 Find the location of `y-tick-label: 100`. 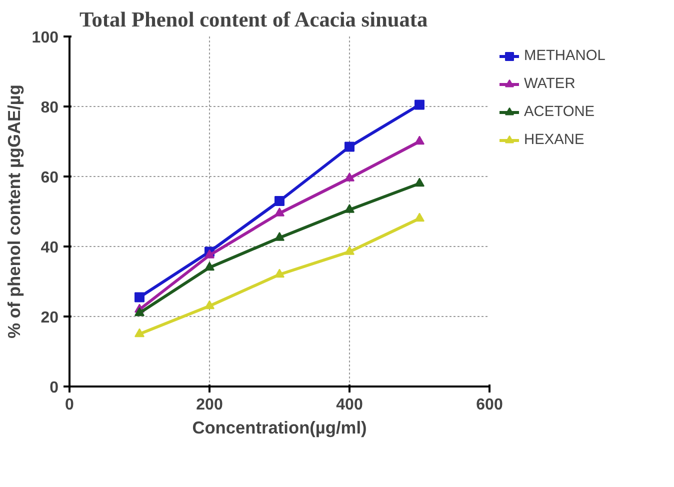

y-tick-label: 100 is located at coordinates (45, 38).